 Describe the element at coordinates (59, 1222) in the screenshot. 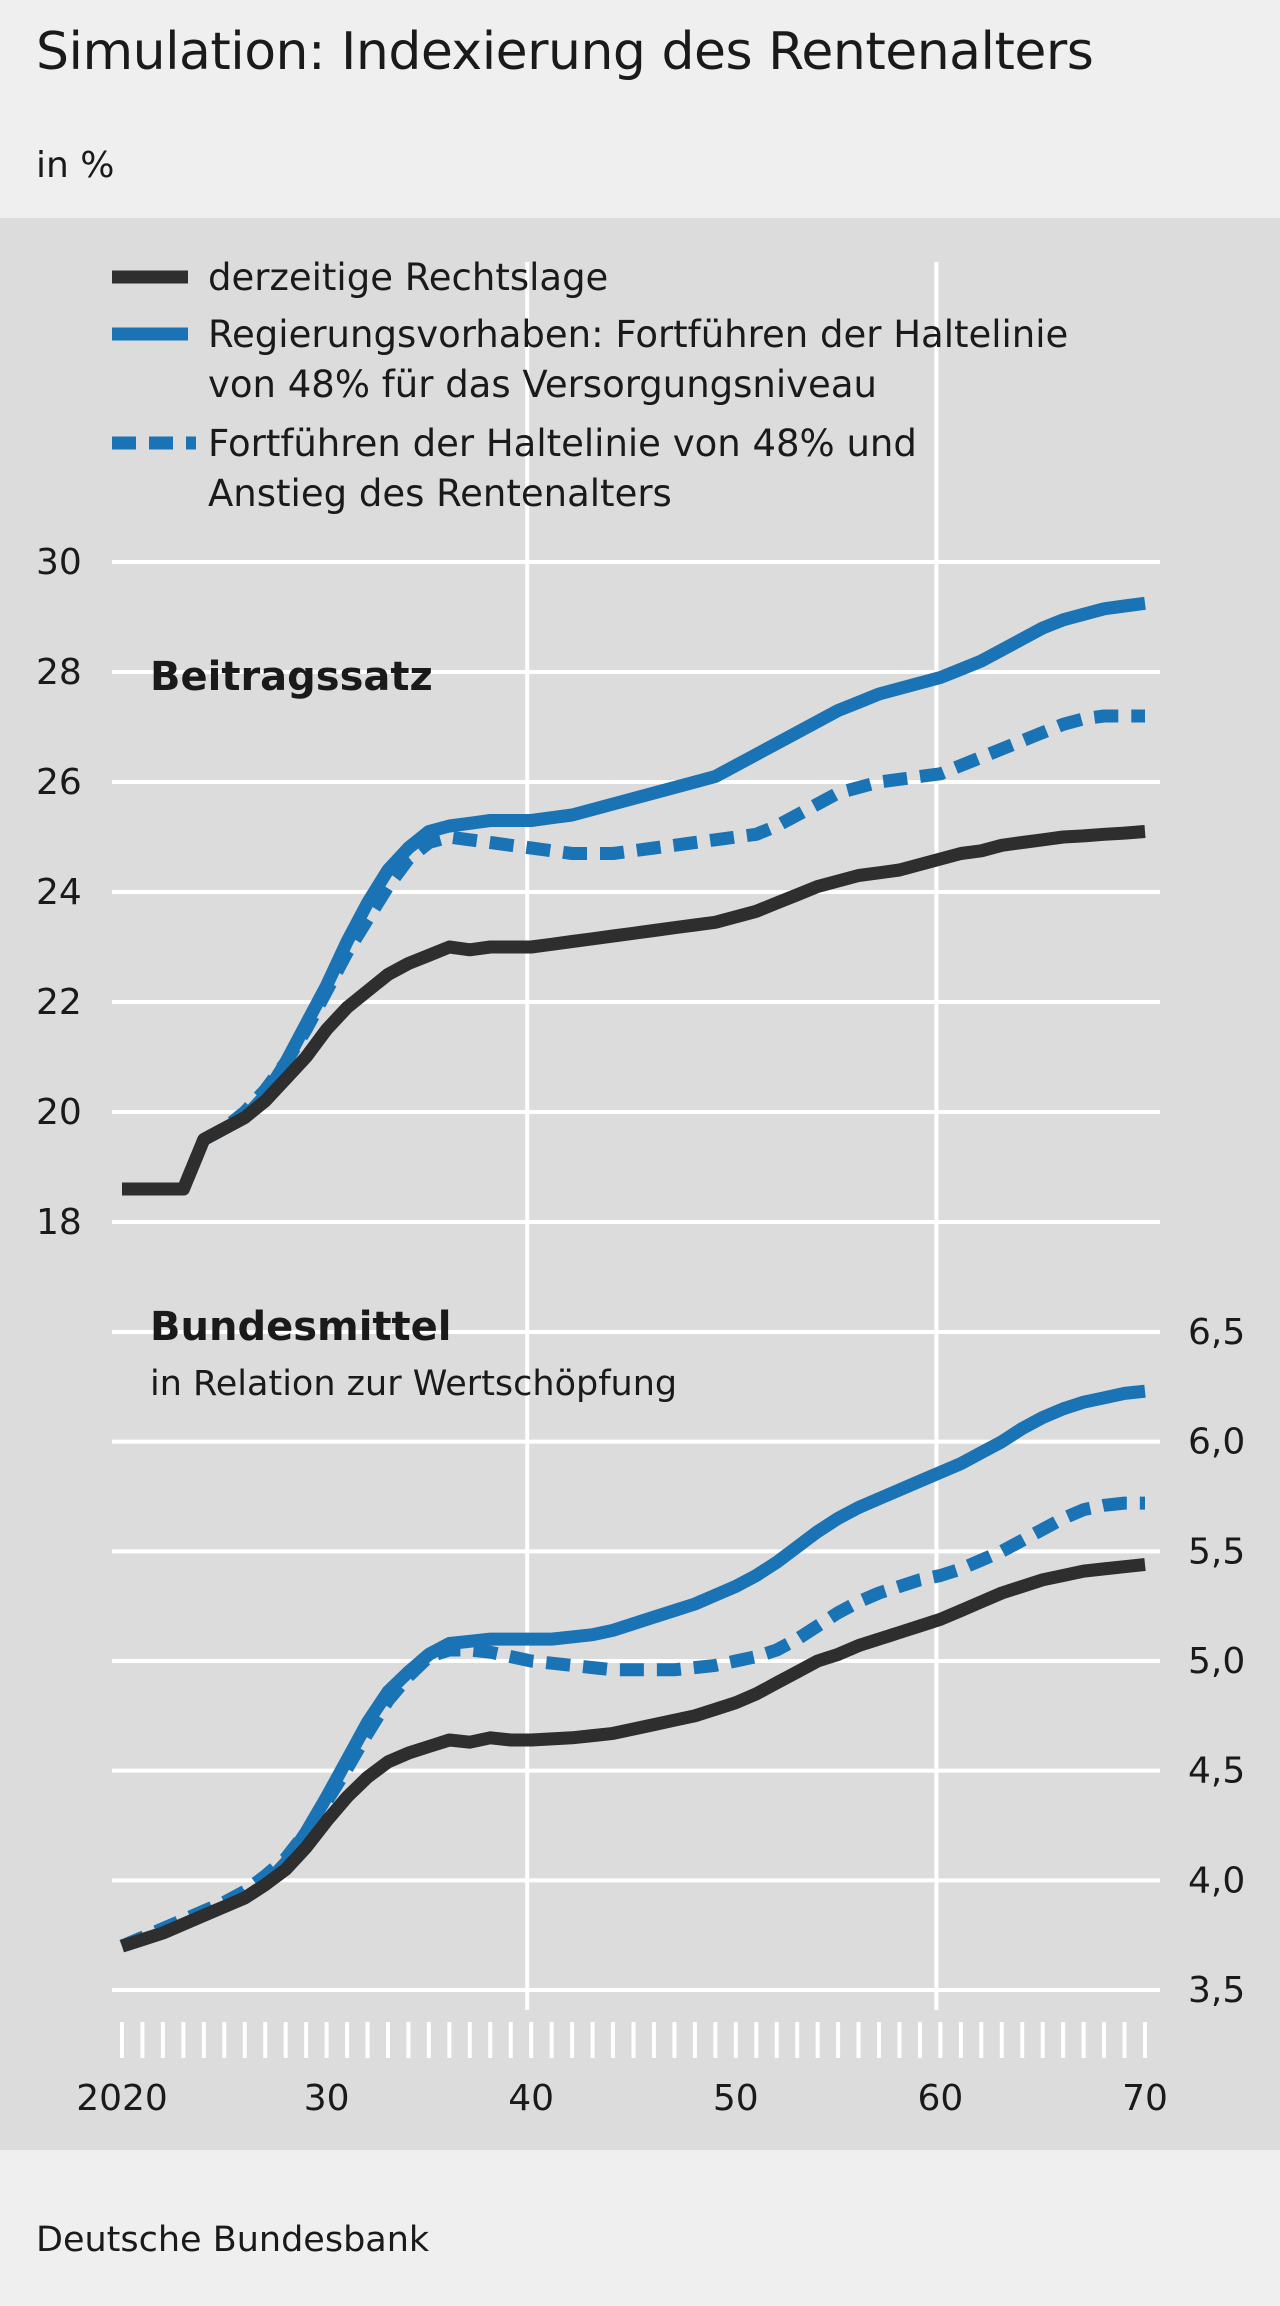

I see `y-tick-label-top: 18` at that location.